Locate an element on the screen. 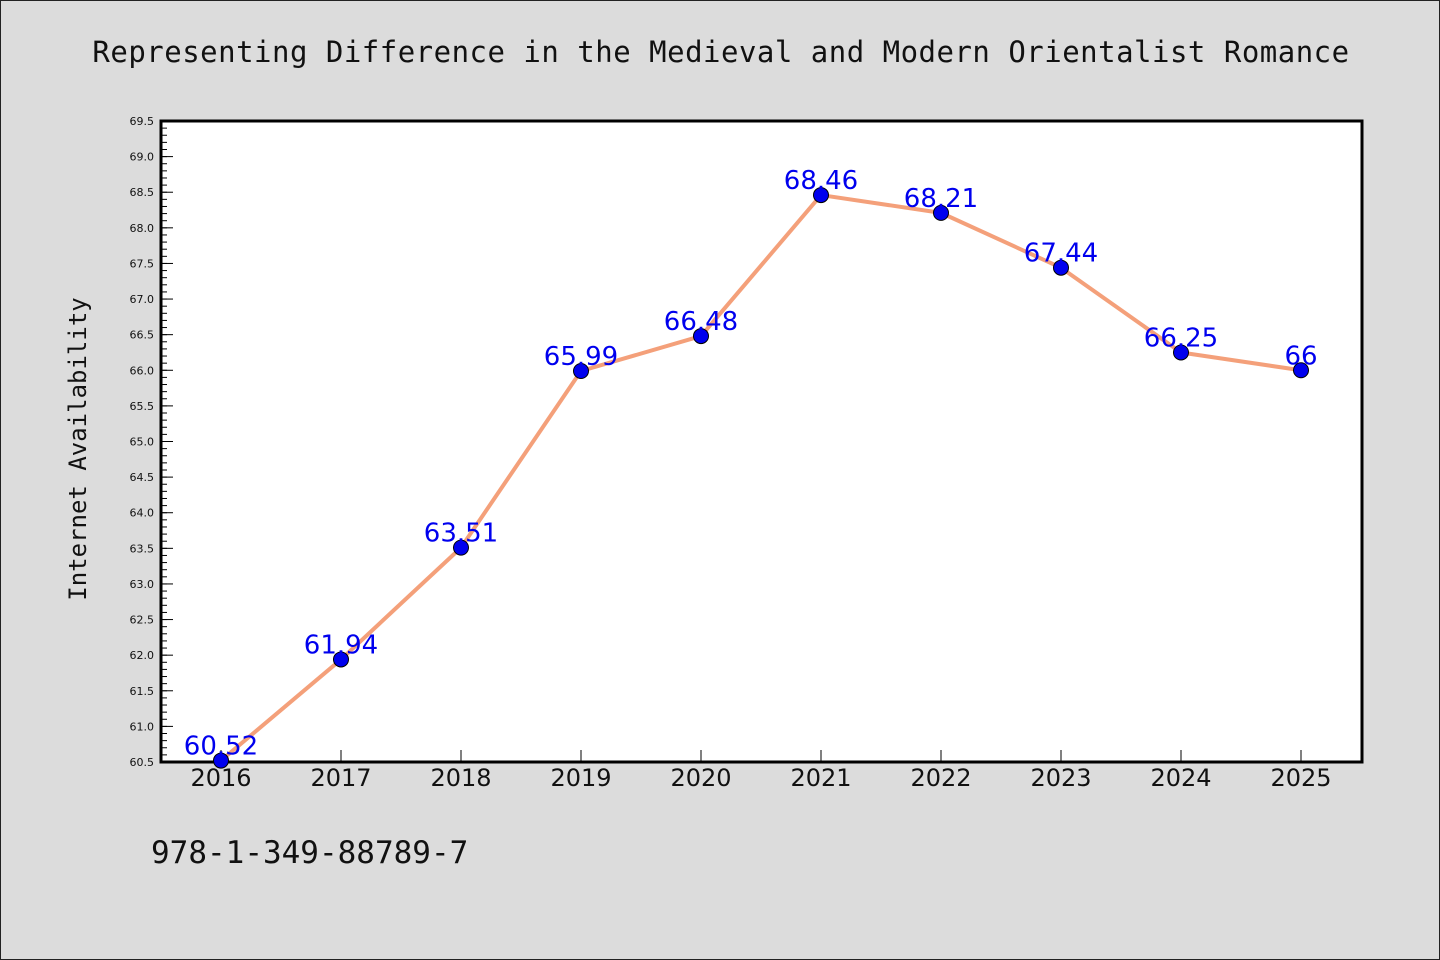 This screenshot has height=960, width=1440. y-tick-label: 68.0 is located at coordinates (142, 228).